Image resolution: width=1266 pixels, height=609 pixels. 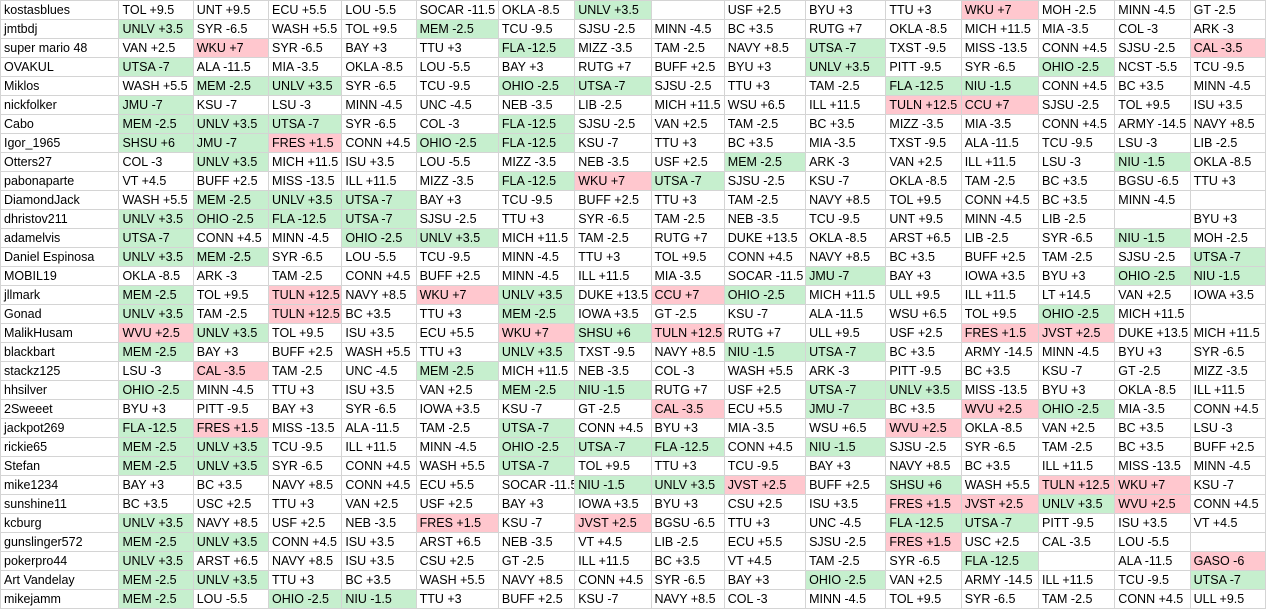 I want to click on pick-cell: LOU -5.5, so click(x=1152, y=542).